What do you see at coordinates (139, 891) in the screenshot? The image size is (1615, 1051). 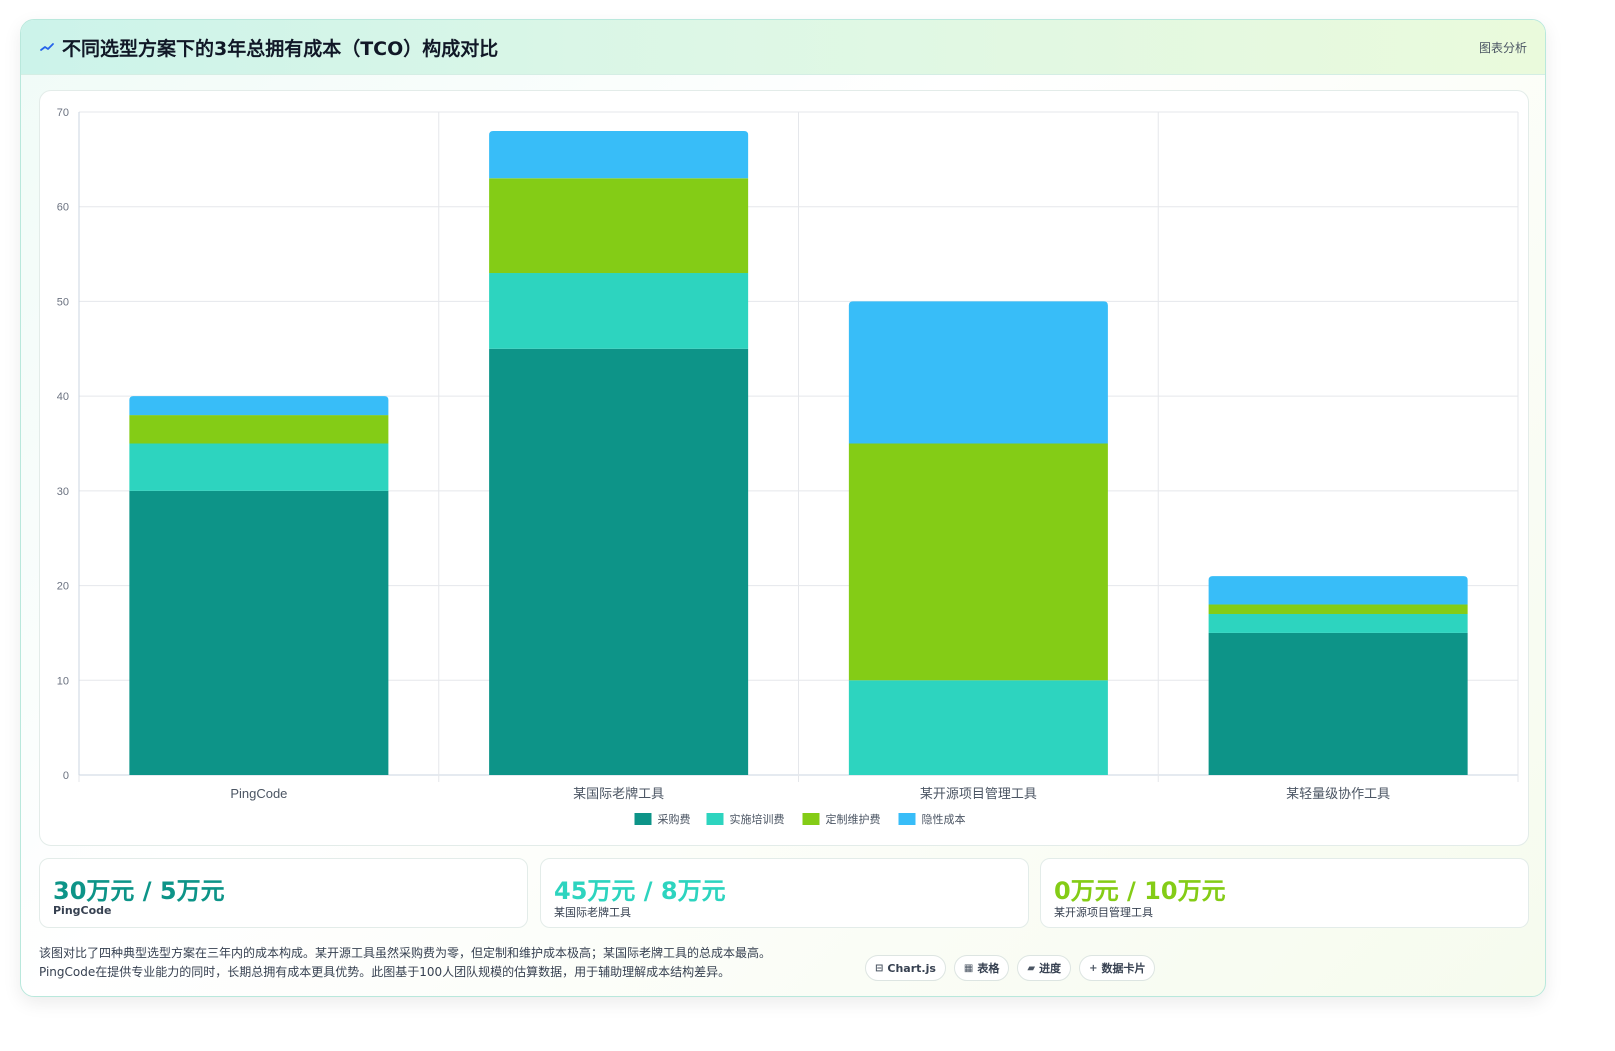 I see `stat-value: 30万元 / 5万元` at bounding box center [139, 891].